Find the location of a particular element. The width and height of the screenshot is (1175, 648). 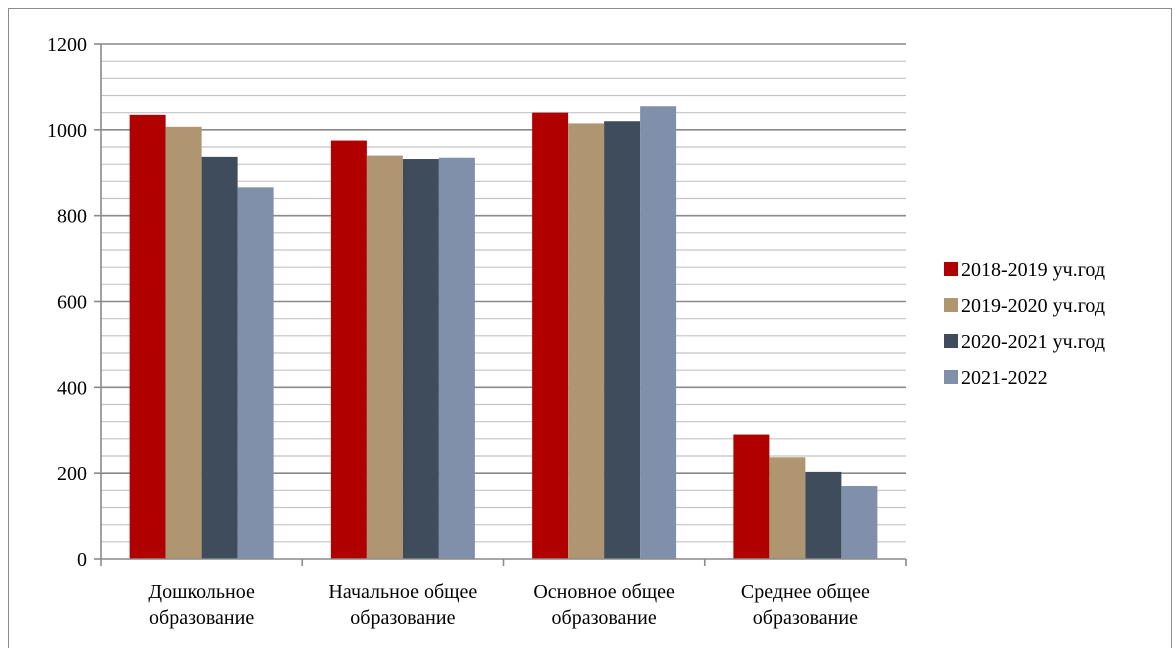

legend-label: 2018-2019 уч.год is located at coordinates (1033, 270).